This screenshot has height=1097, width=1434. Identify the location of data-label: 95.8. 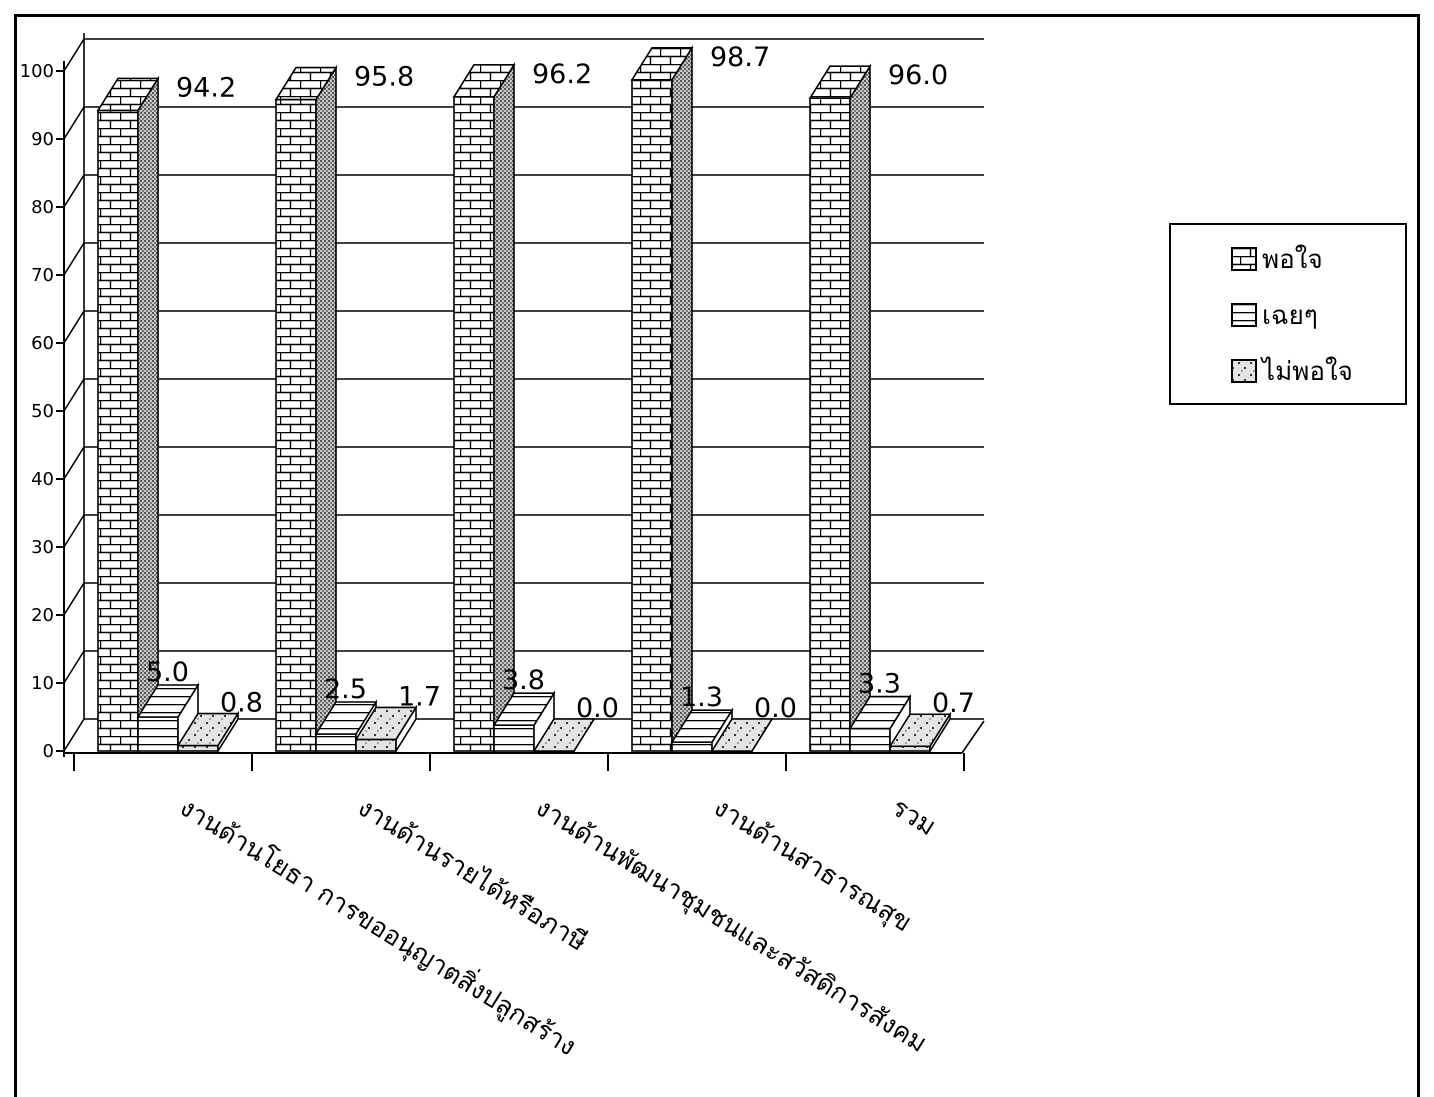
(384, 77).